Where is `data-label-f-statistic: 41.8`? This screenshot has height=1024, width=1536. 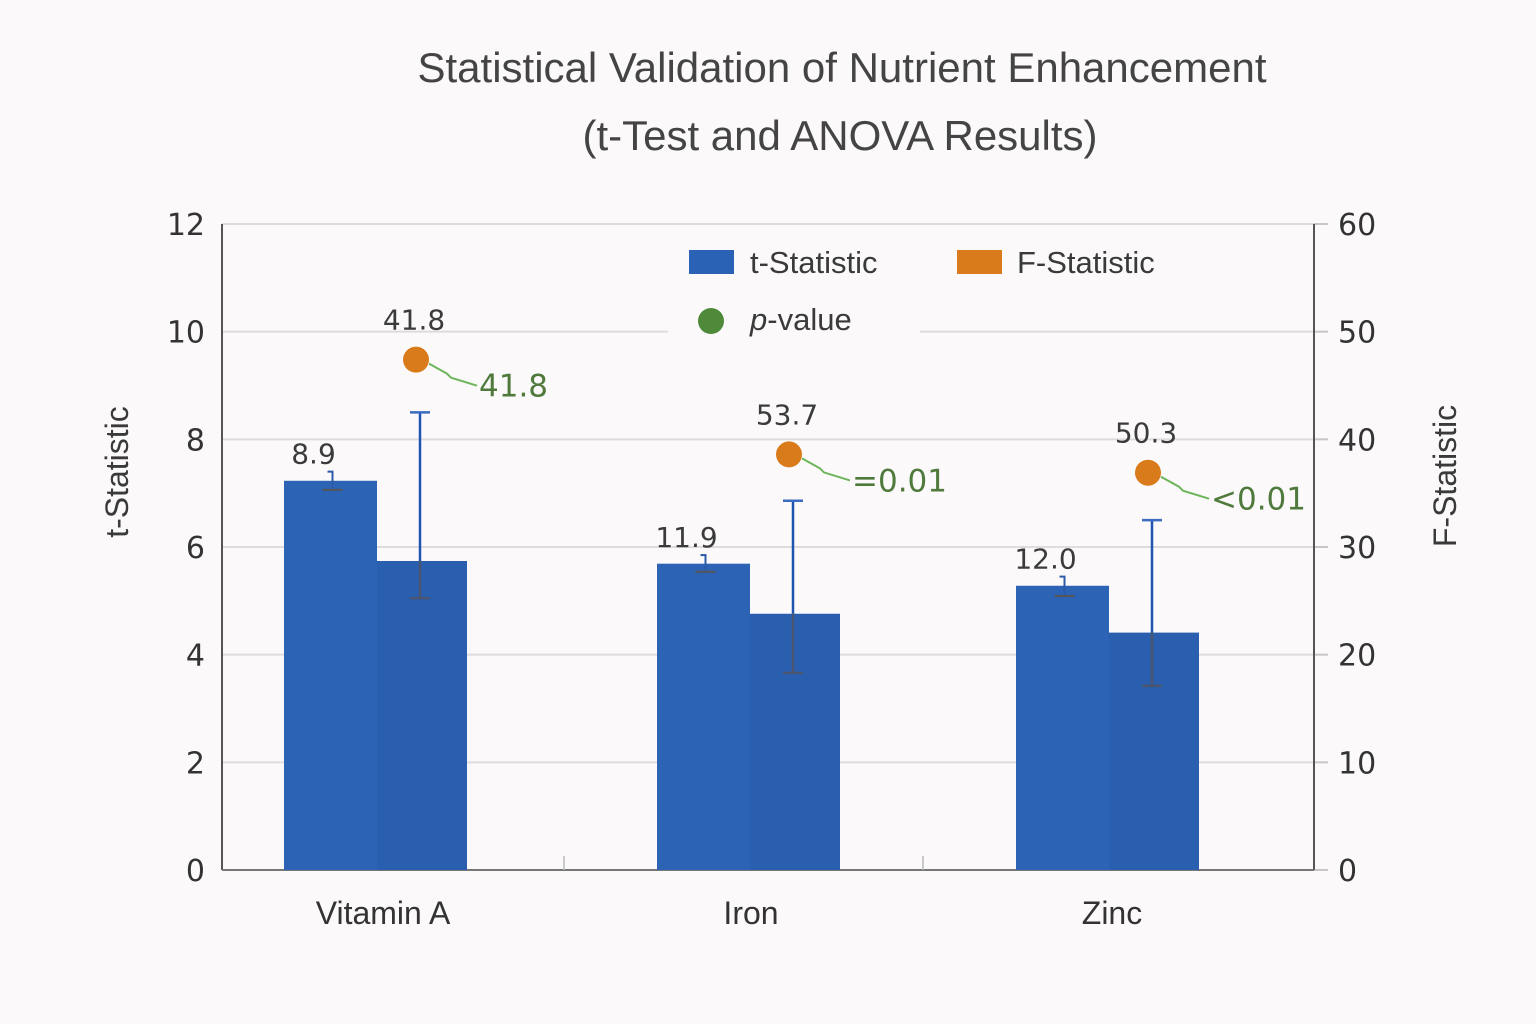 data-label-f-statistic: 41.8 is located at coordinates (414, 320).